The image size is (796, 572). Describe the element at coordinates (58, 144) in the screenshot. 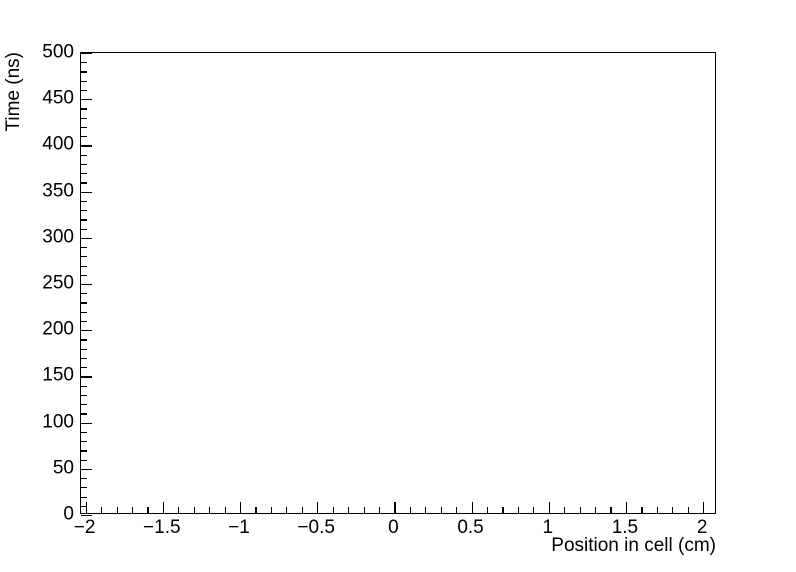

I see `y-axis-tick-label: 400` at that location.